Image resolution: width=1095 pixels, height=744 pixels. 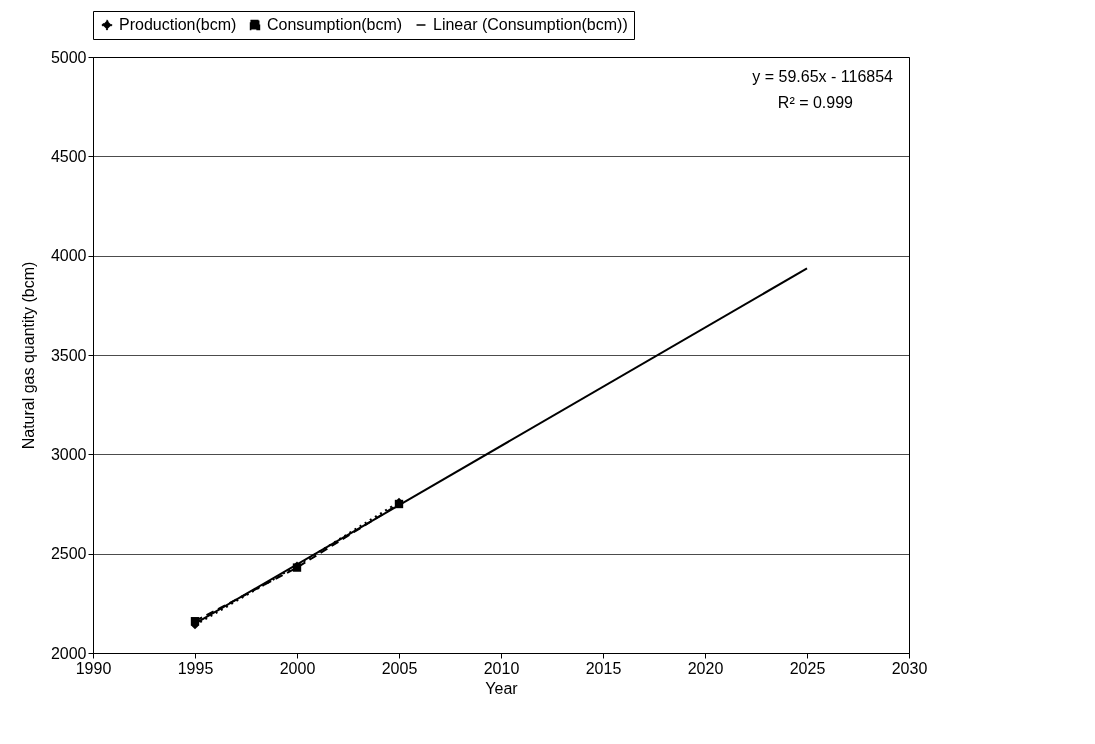 I want to click on annotation: y = 59.65x - 116854, so click(x=823, y=76).